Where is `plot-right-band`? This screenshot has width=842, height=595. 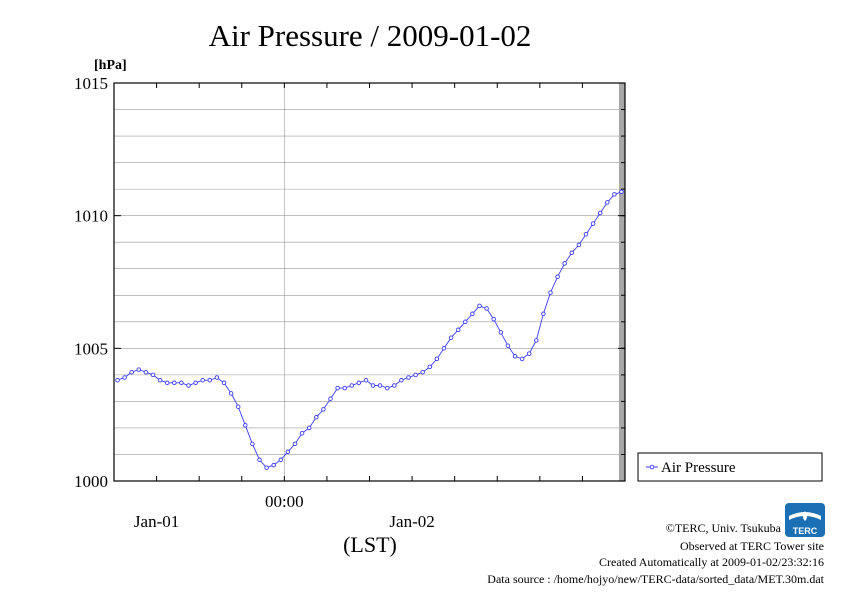
plot-right-band is located at coordinates (622, 282).